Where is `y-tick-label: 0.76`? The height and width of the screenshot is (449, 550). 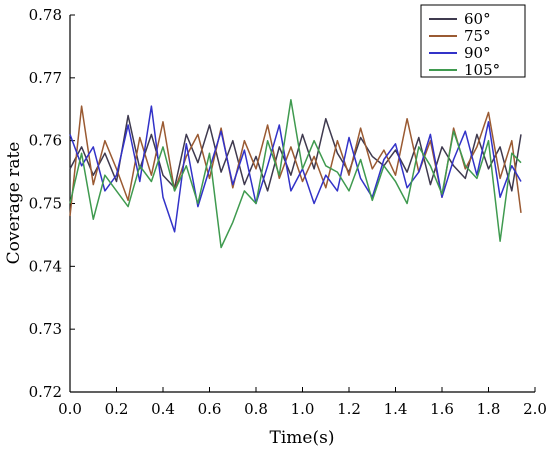 y-tick-label: 0.76 is located at coordinates (45, 141).